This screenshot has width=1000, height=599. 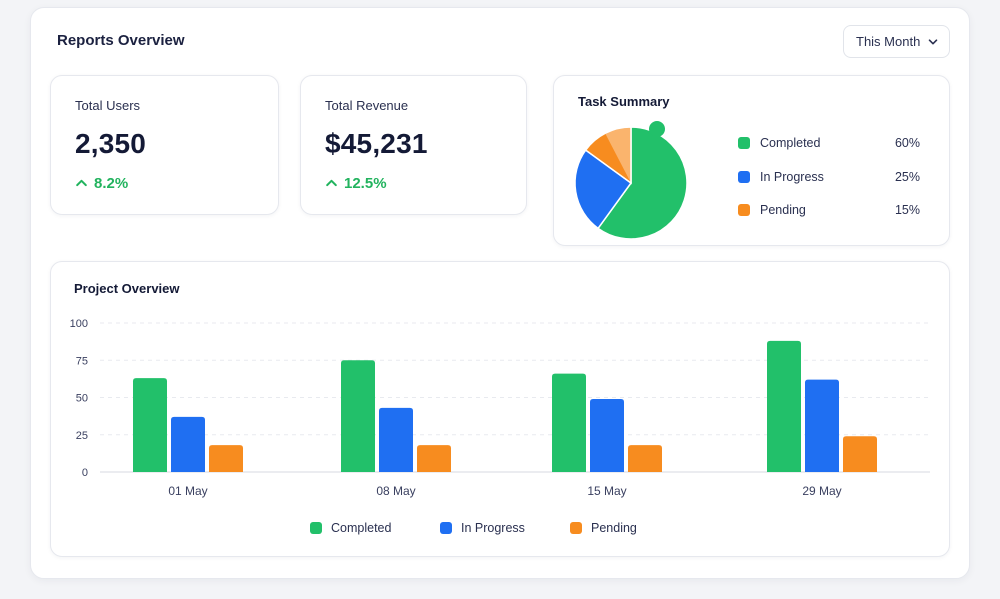 What do you see at coordinates (783, 210) in the screenshot?
I see `task-legend-pending-label: Pending` at bounding box center [783, 210].